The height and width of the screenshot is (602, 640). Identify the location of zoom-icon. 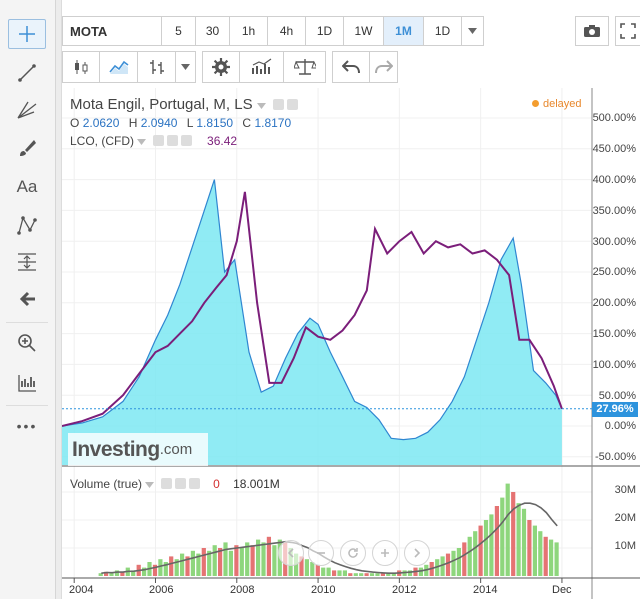
(27, 343).